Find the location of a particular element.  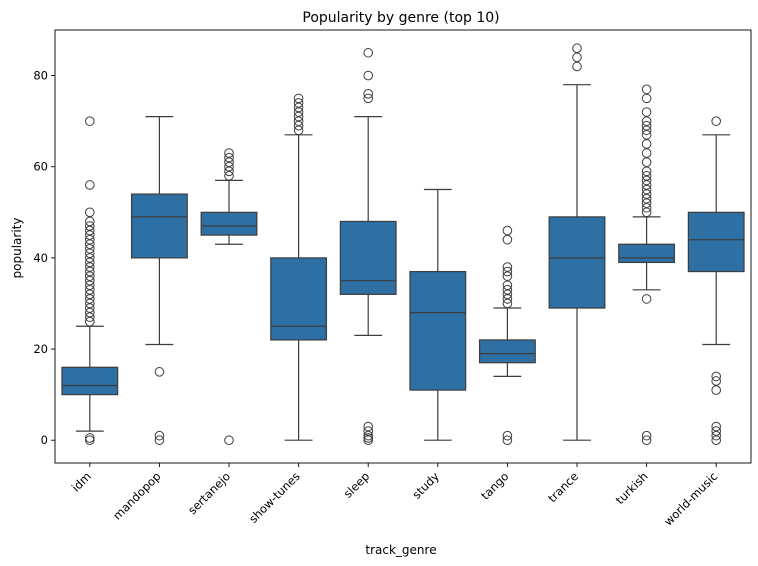

box-mandopop is located at coordinates (159, 280).